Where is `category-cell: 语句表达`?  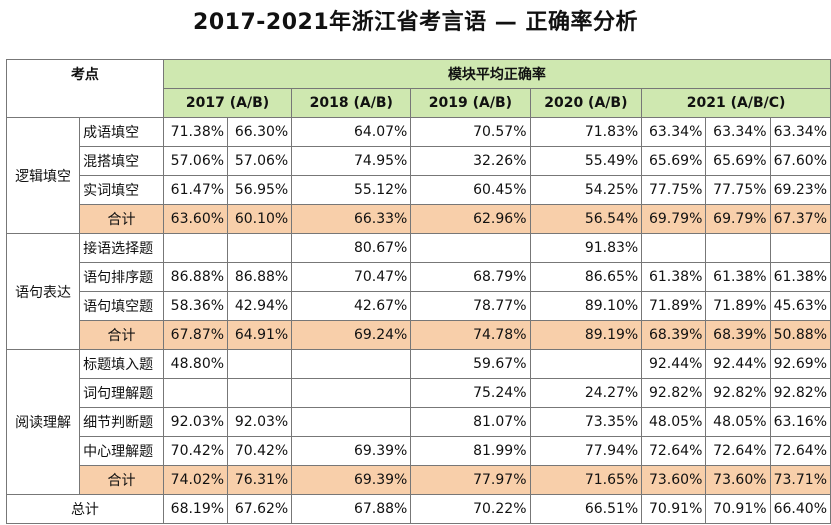
category-cell: 语句表达 is located at coordinates (43, 291).